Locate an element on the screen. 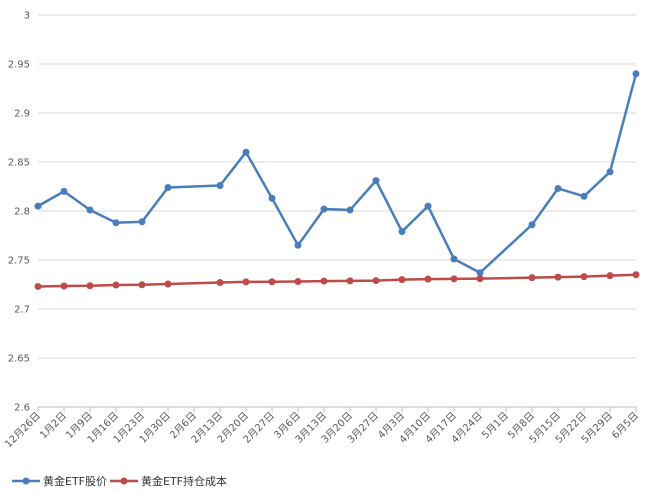 The height and width of the screenshot is (493, 650). y-tick-label: 2.6 is located at coordinates (22, 408).